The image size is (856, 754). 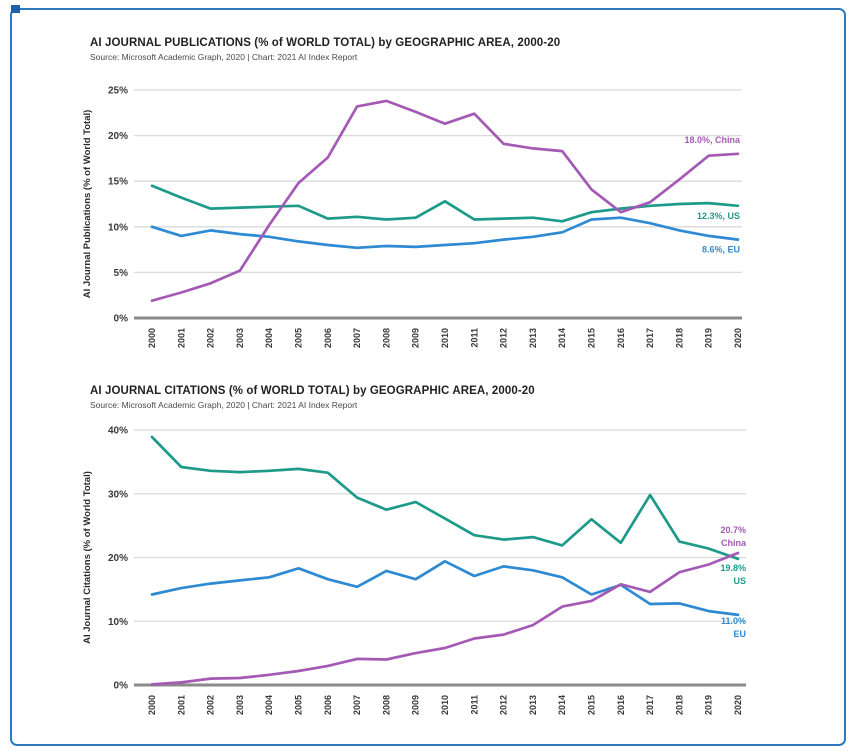 What do you see at coordinates (734, 543) in the screenshot?
I see `china-series-end-label: China` at bounding box center [734, 543].